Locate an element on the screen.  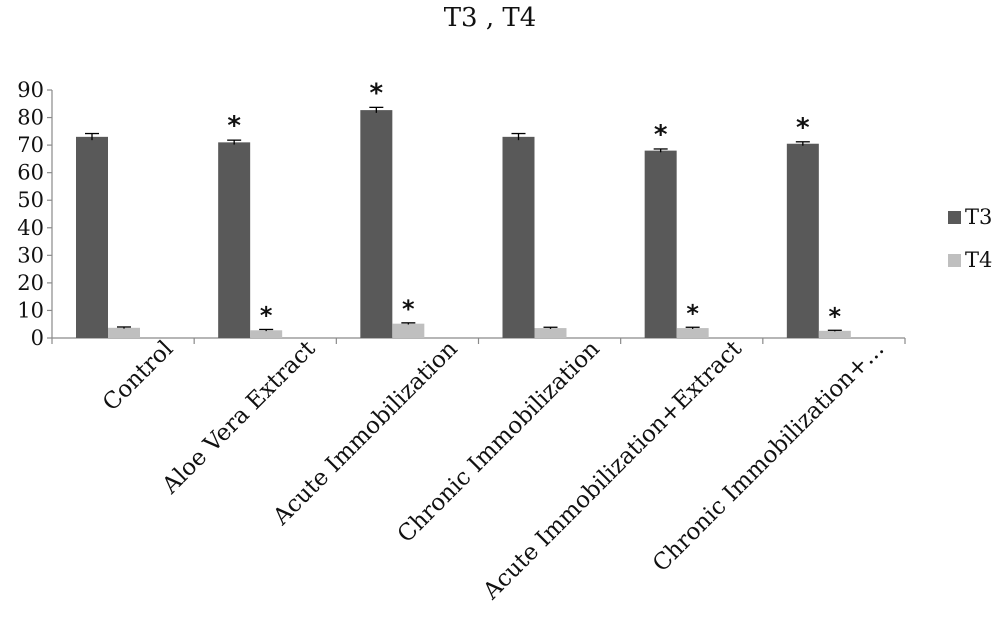
y-tick-label: 60 is located at coordinates (30, 173).